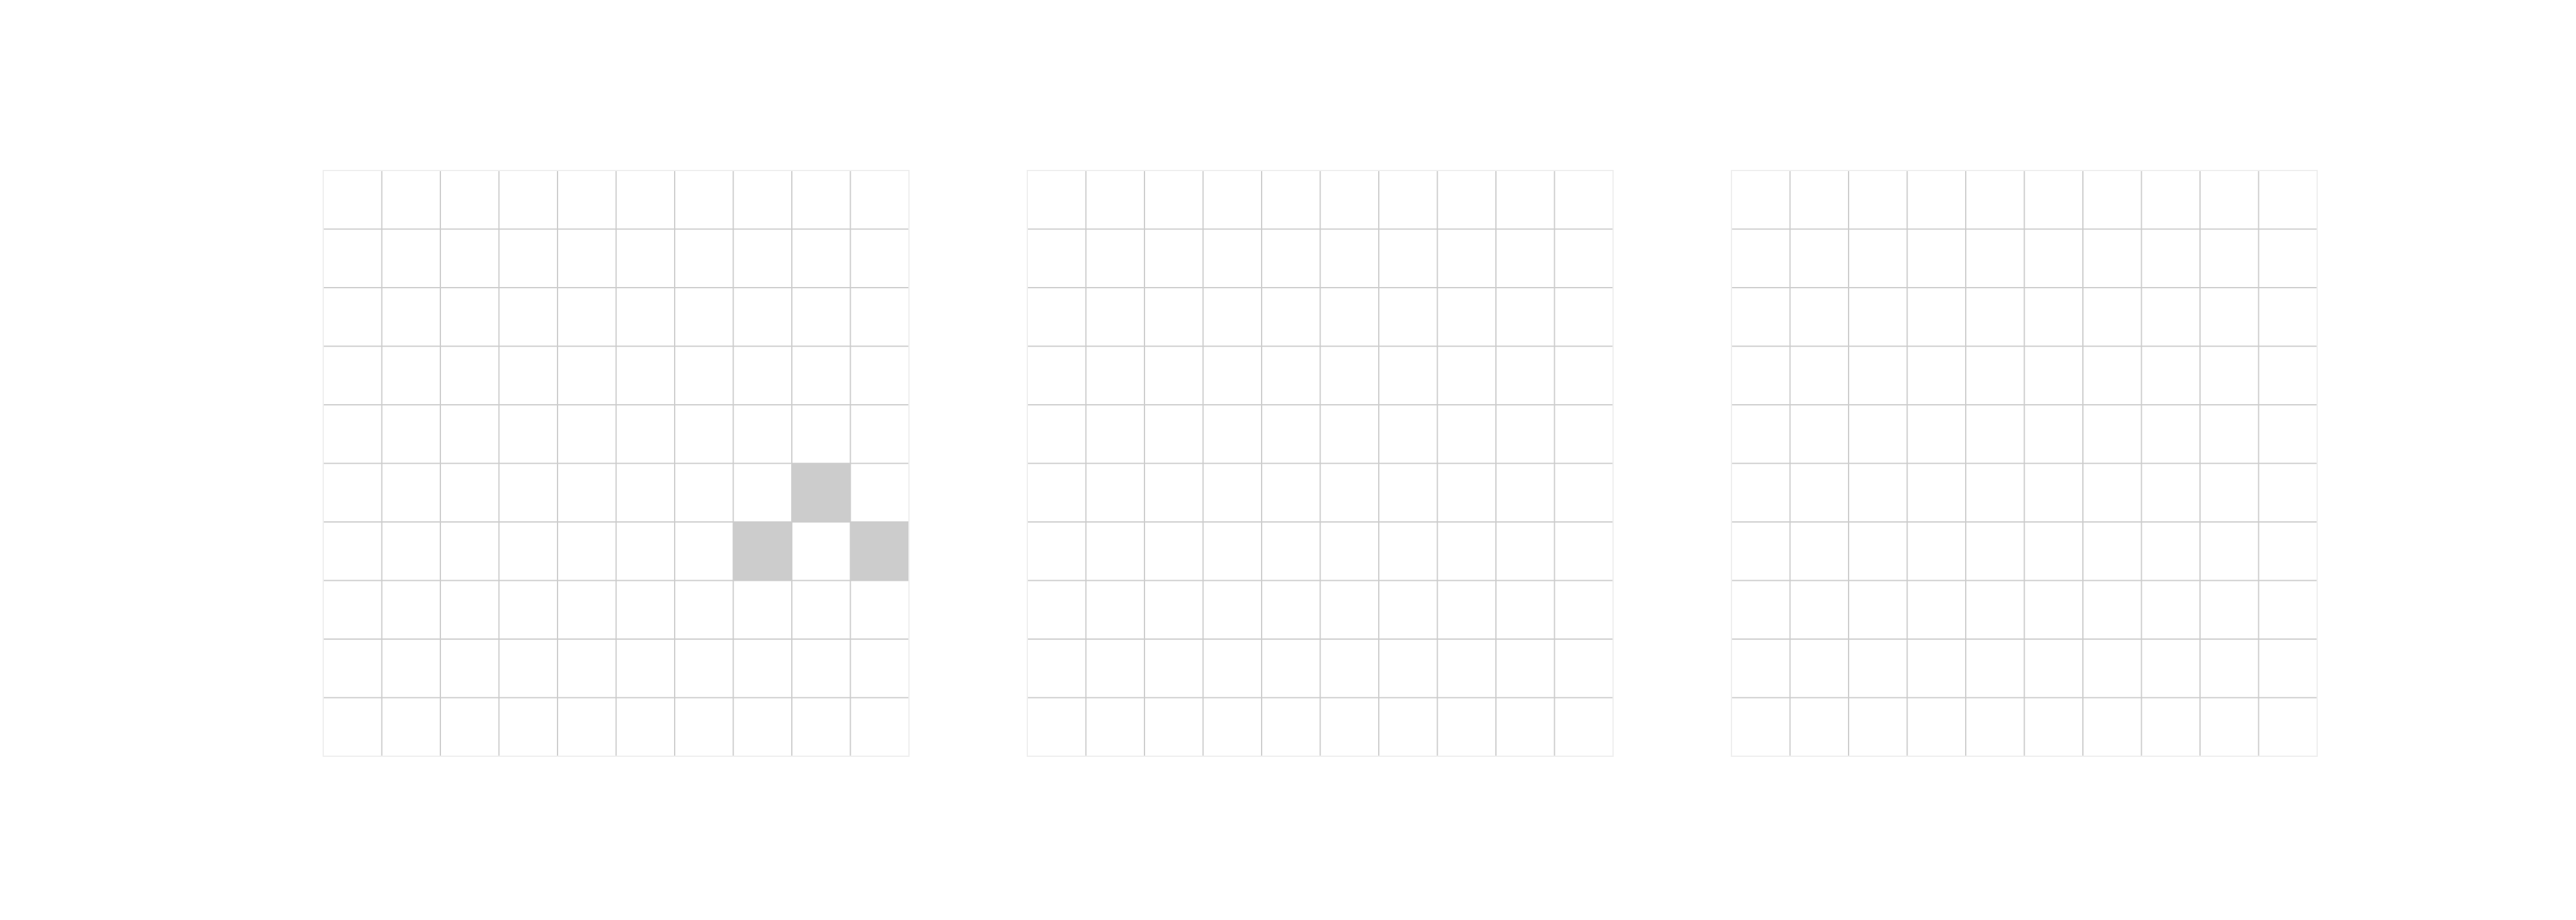 The image size is (2576, 920). I want to click on panel-1-filled-cell-r6-c7, so click(762, 551).